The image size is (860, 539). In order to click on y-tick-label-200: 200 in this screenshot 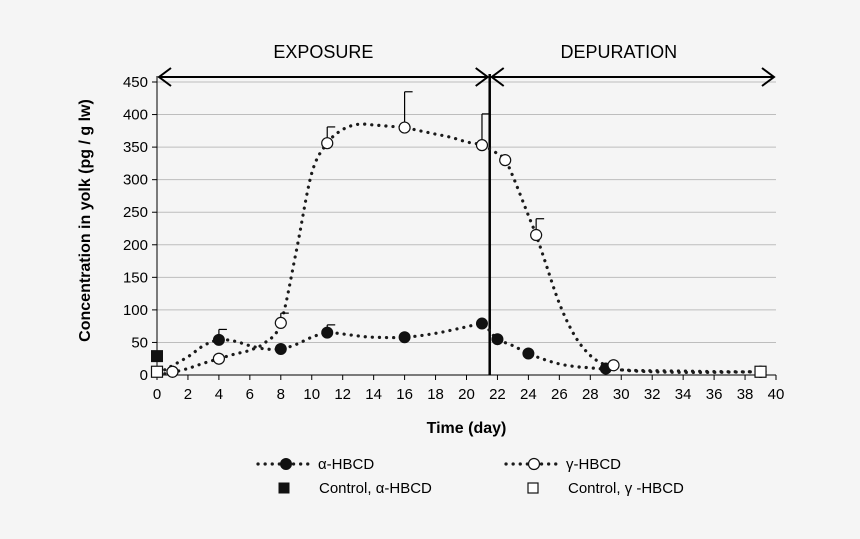, I will do `click(135, 245)`.